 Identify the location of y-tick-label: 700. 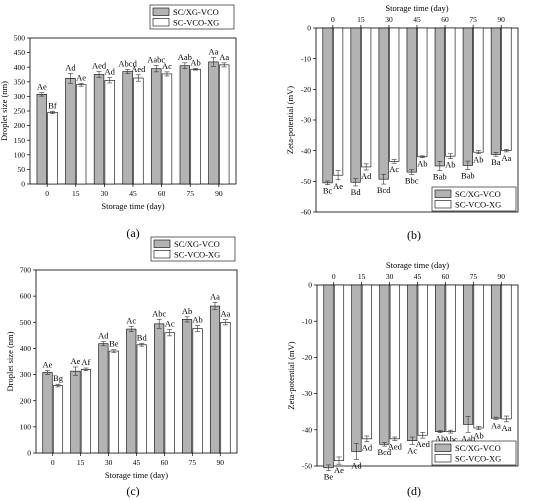
(26, 270).